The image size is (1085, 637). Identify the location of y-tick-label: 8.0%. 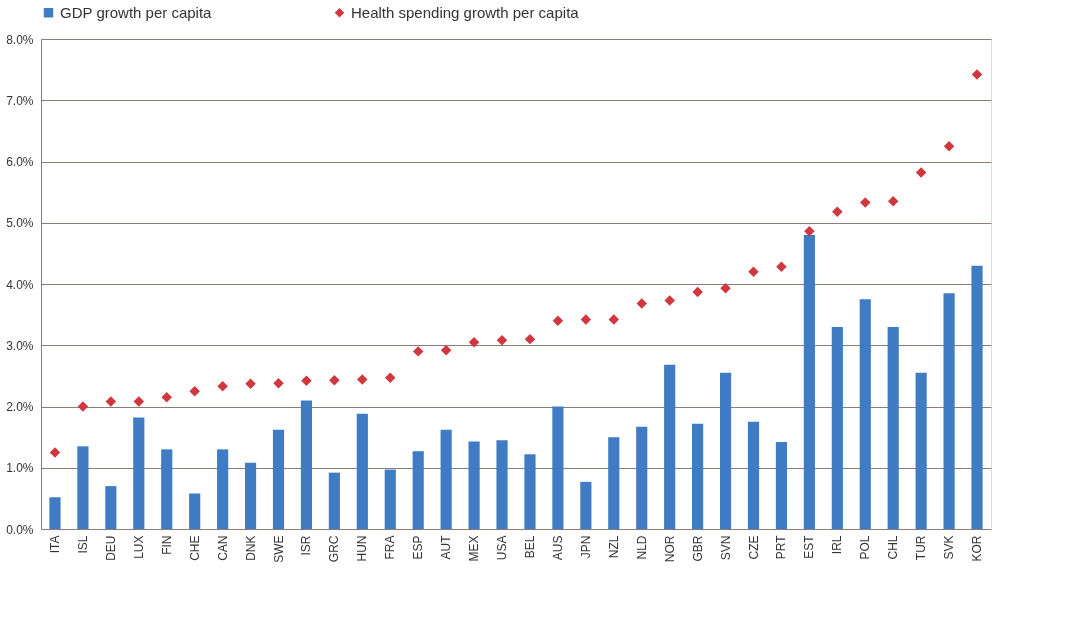
(20, 39).